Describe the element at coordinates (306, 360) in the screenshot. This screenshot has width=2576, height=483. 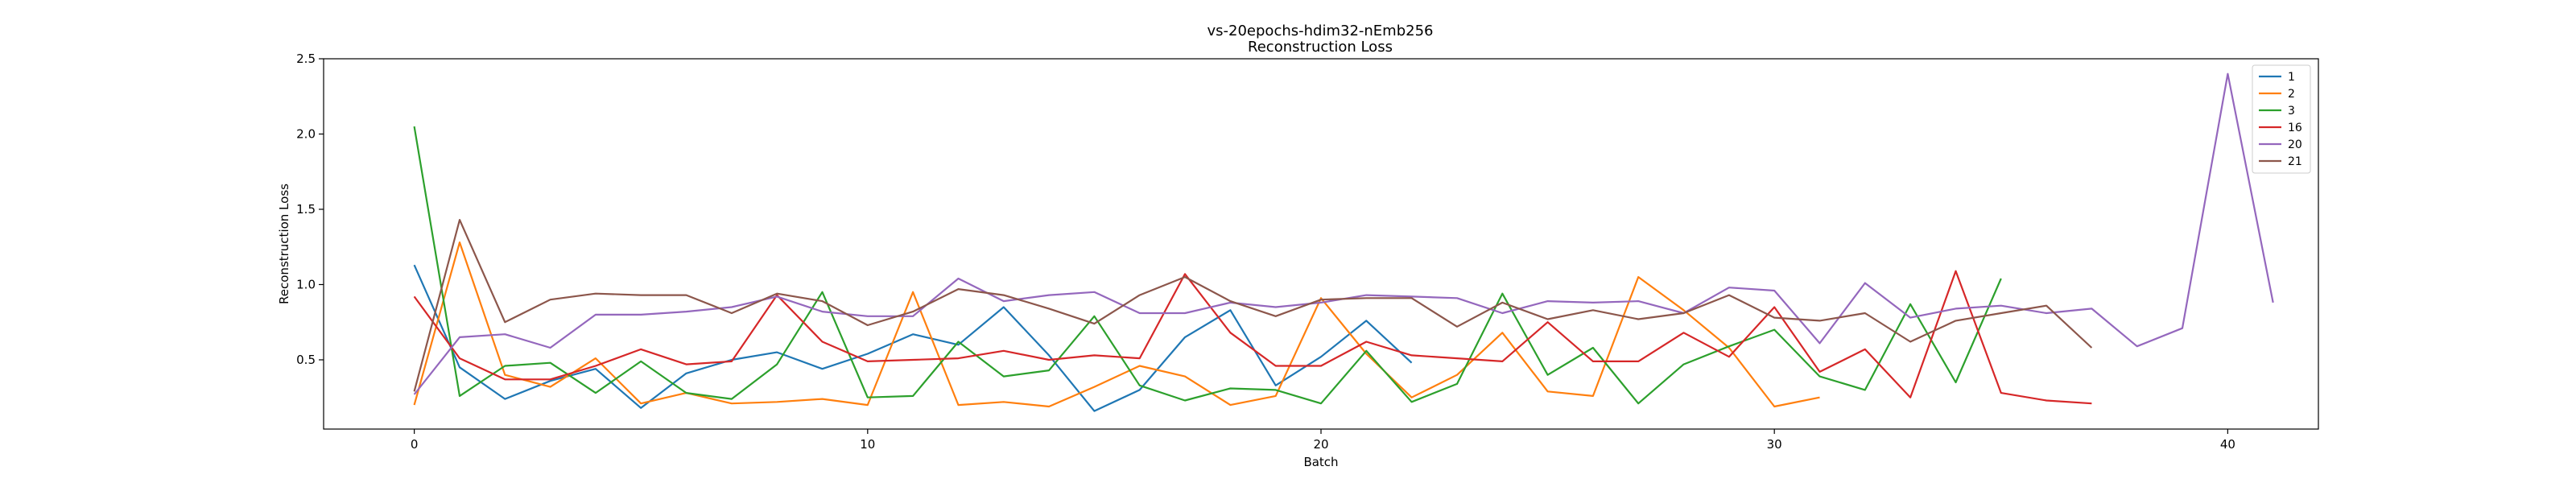
I see `y-tick-label: 0.5` at that location.